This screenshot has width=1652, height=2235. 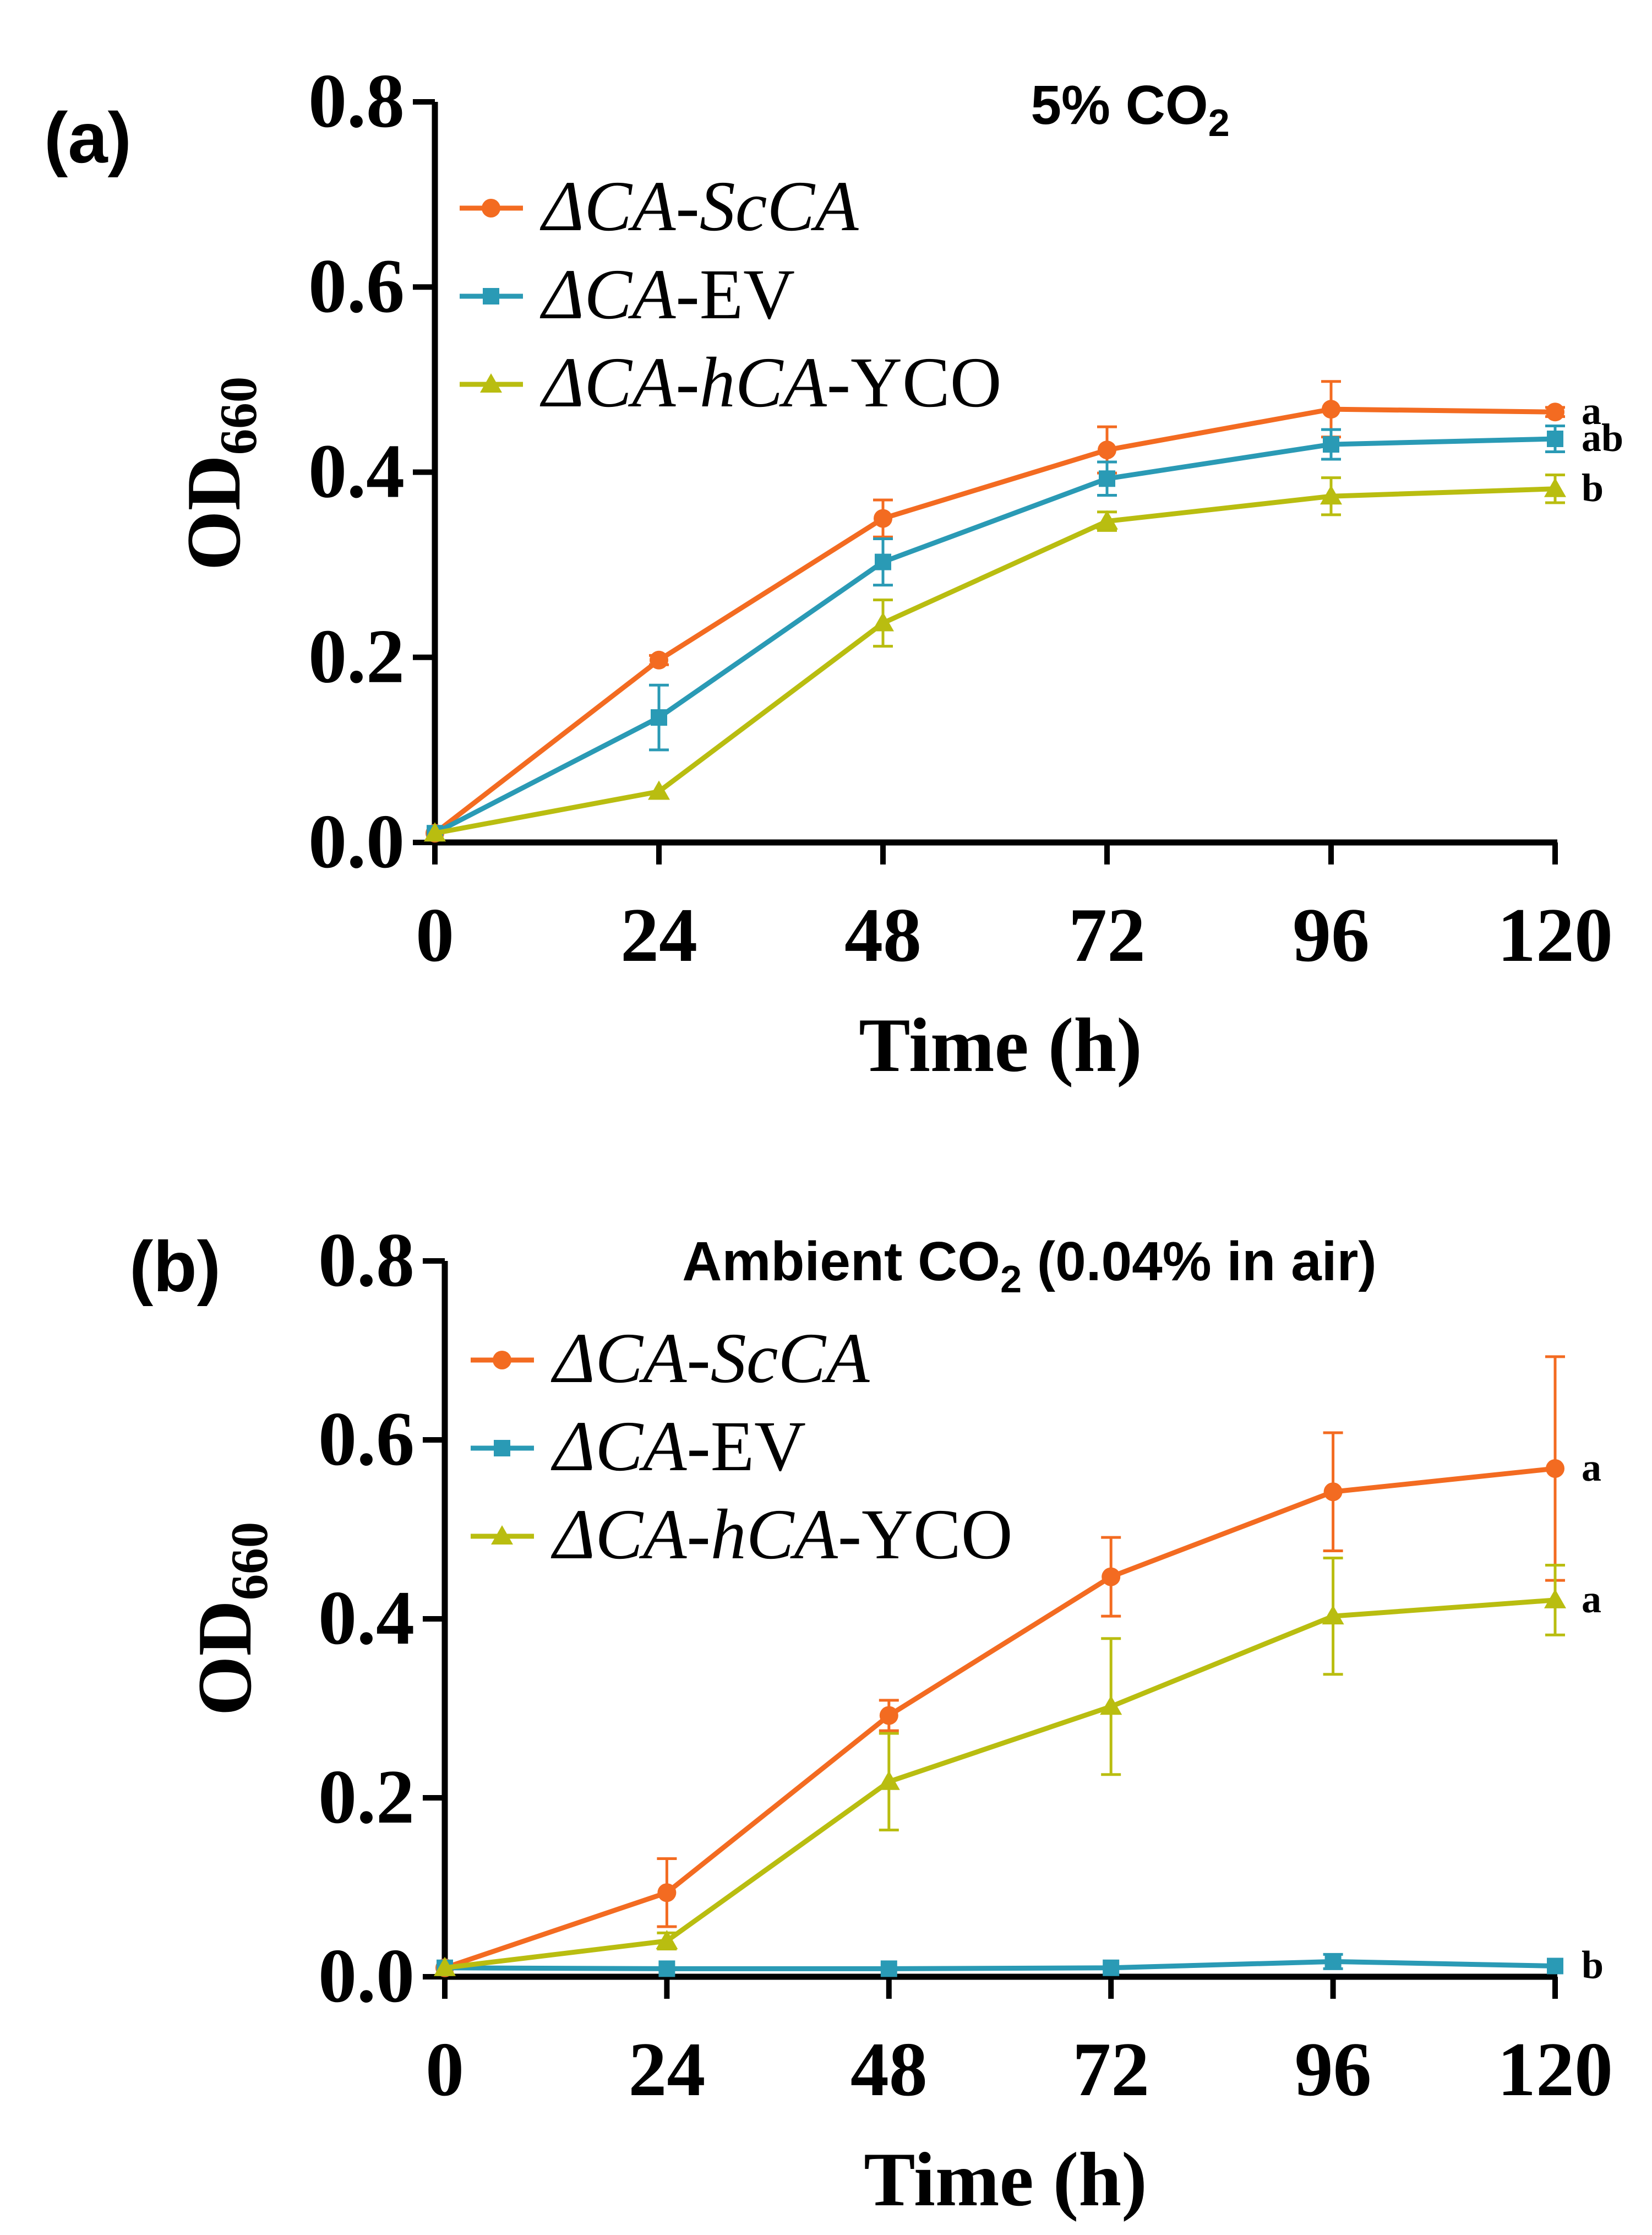 I want to click on series-hca, so click(x=1000, y=1766).